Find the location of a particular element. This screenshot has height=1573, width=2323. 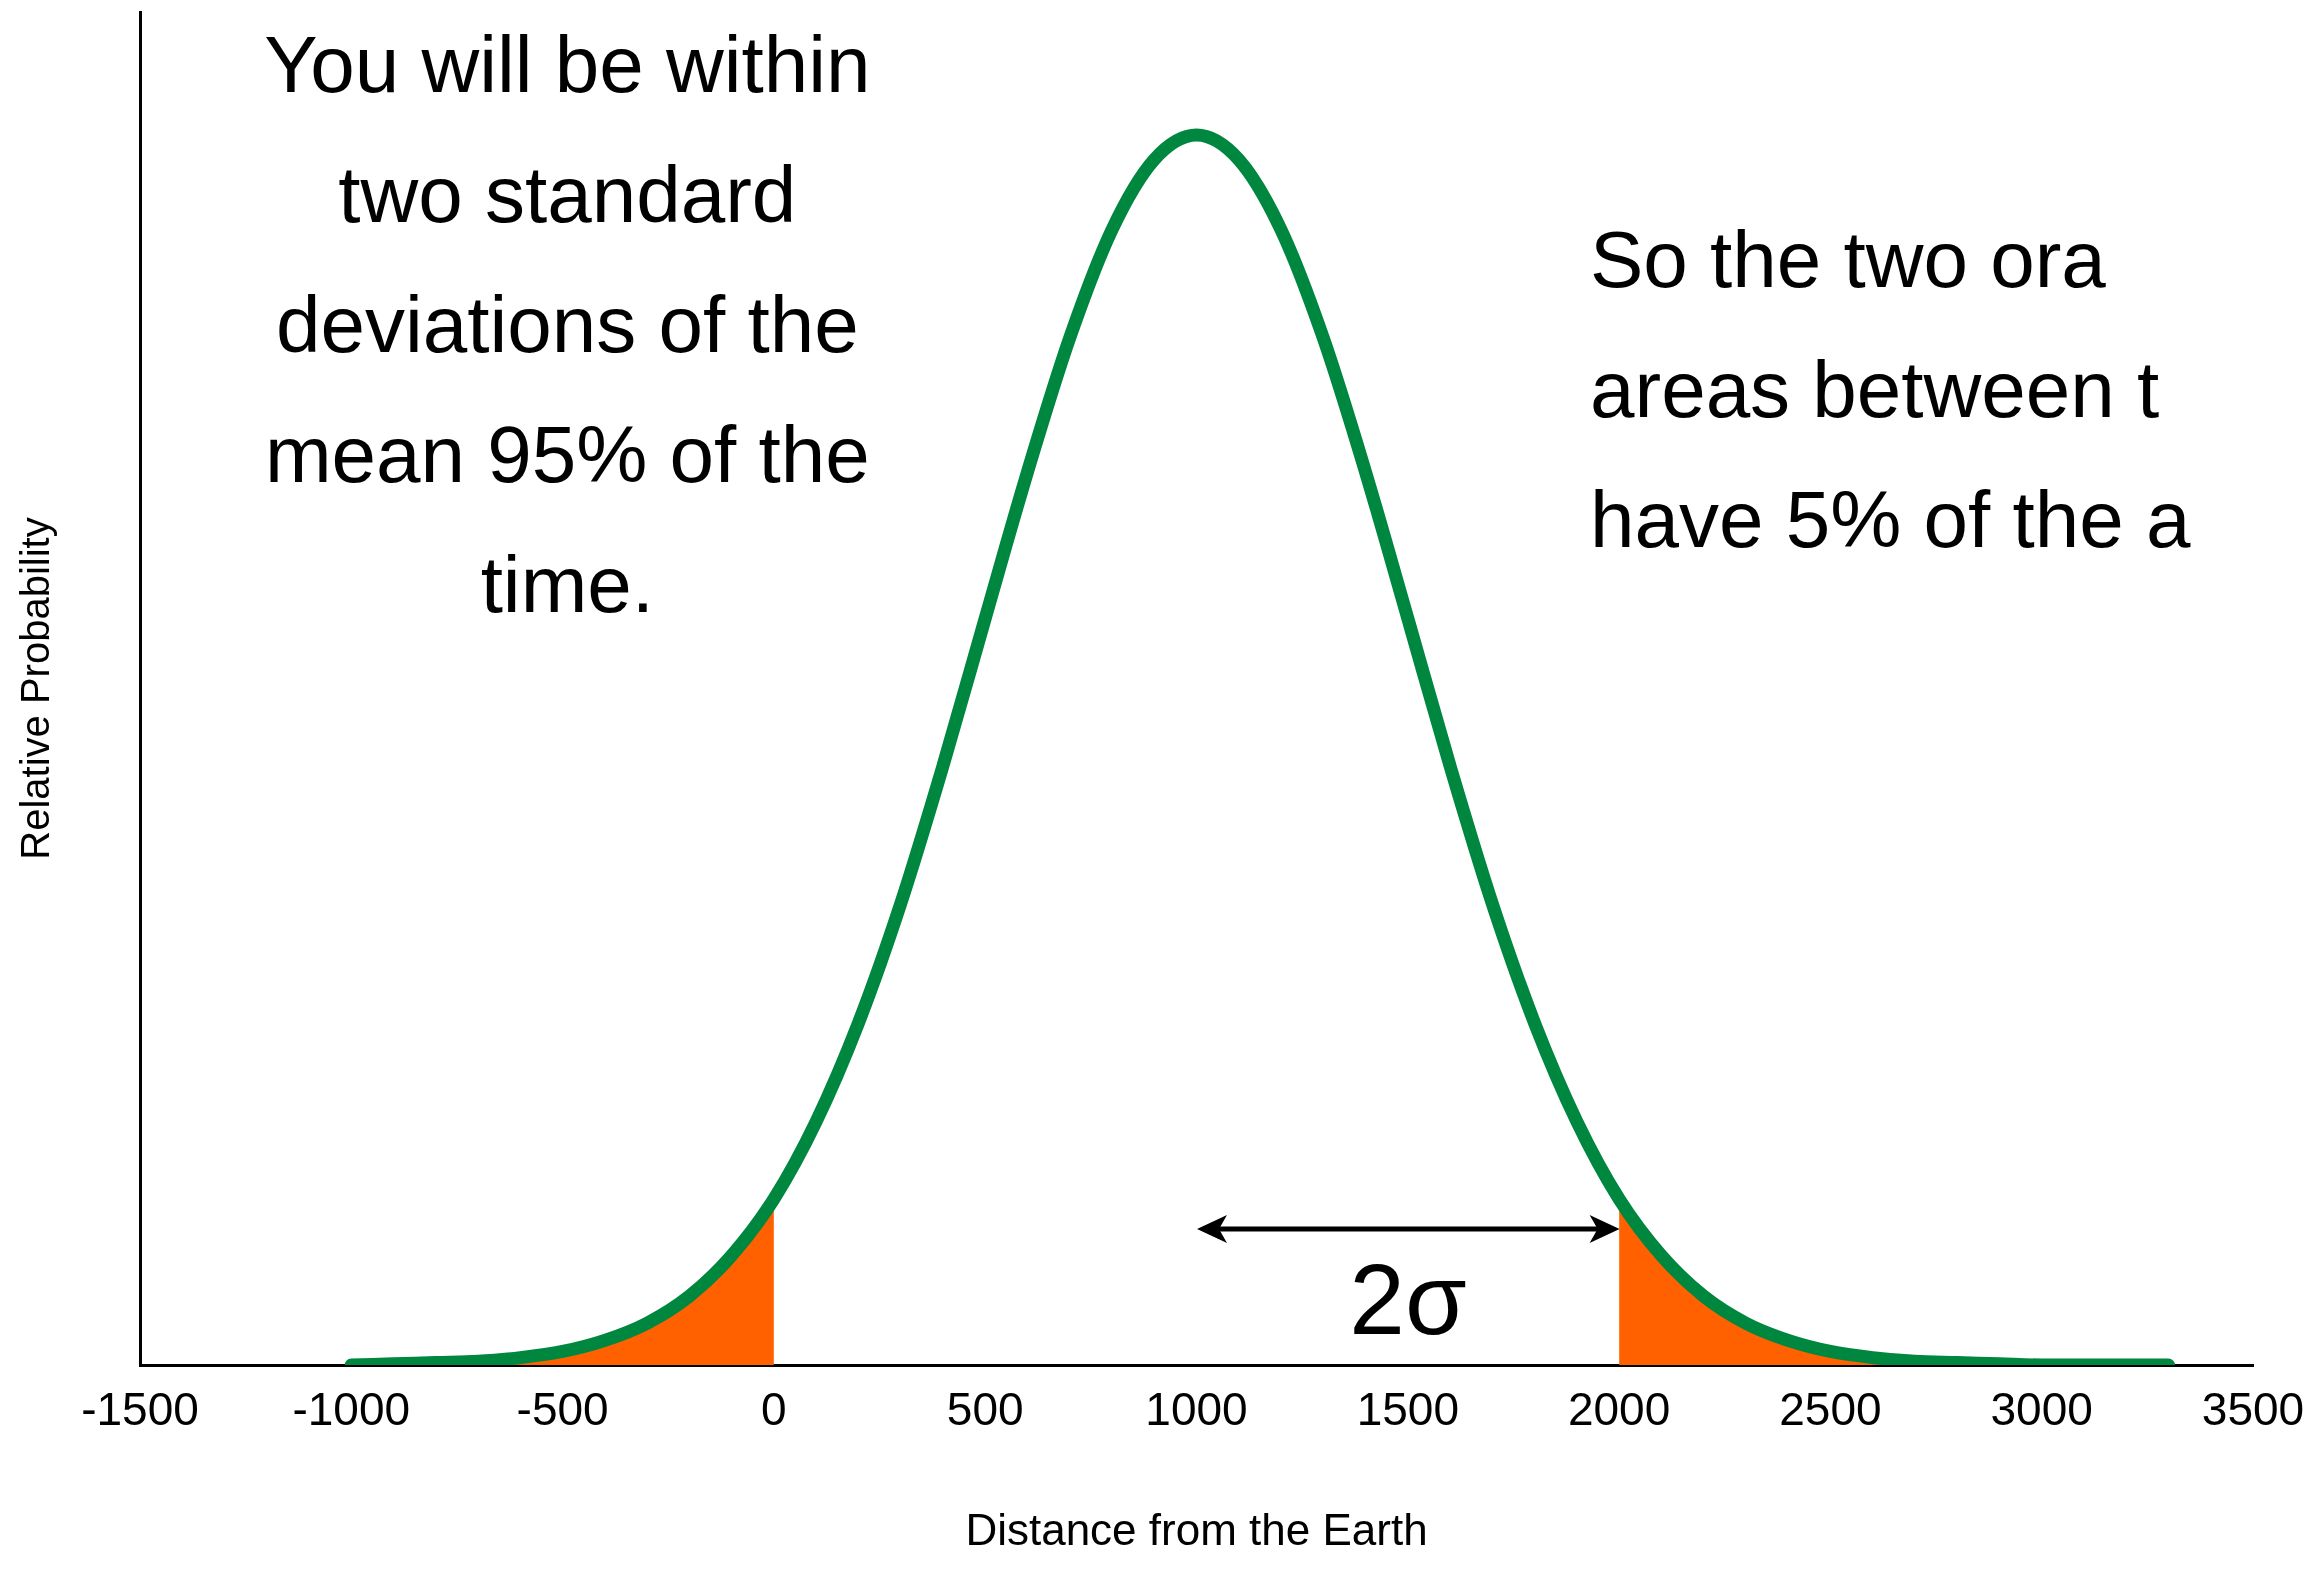

annotation: You will be within two standard deviations of the mean 95% of the time. is located at coordinates (567, 325).